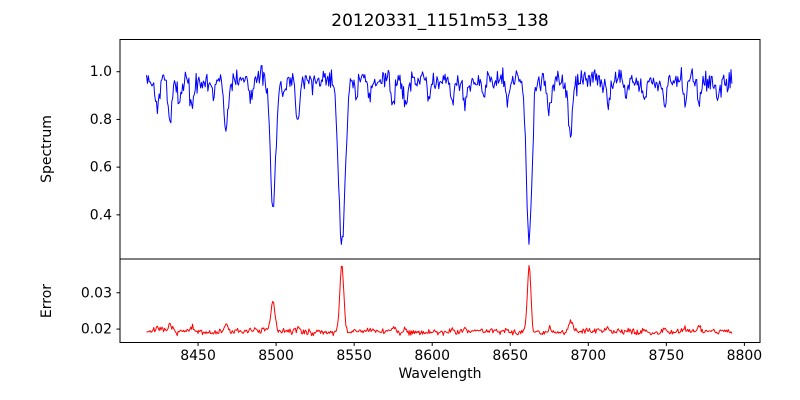  What do you see at coordinates (745, 356) in the screenshot?
I see `x-tick-label: 8800` at bounding box center [745, 356].